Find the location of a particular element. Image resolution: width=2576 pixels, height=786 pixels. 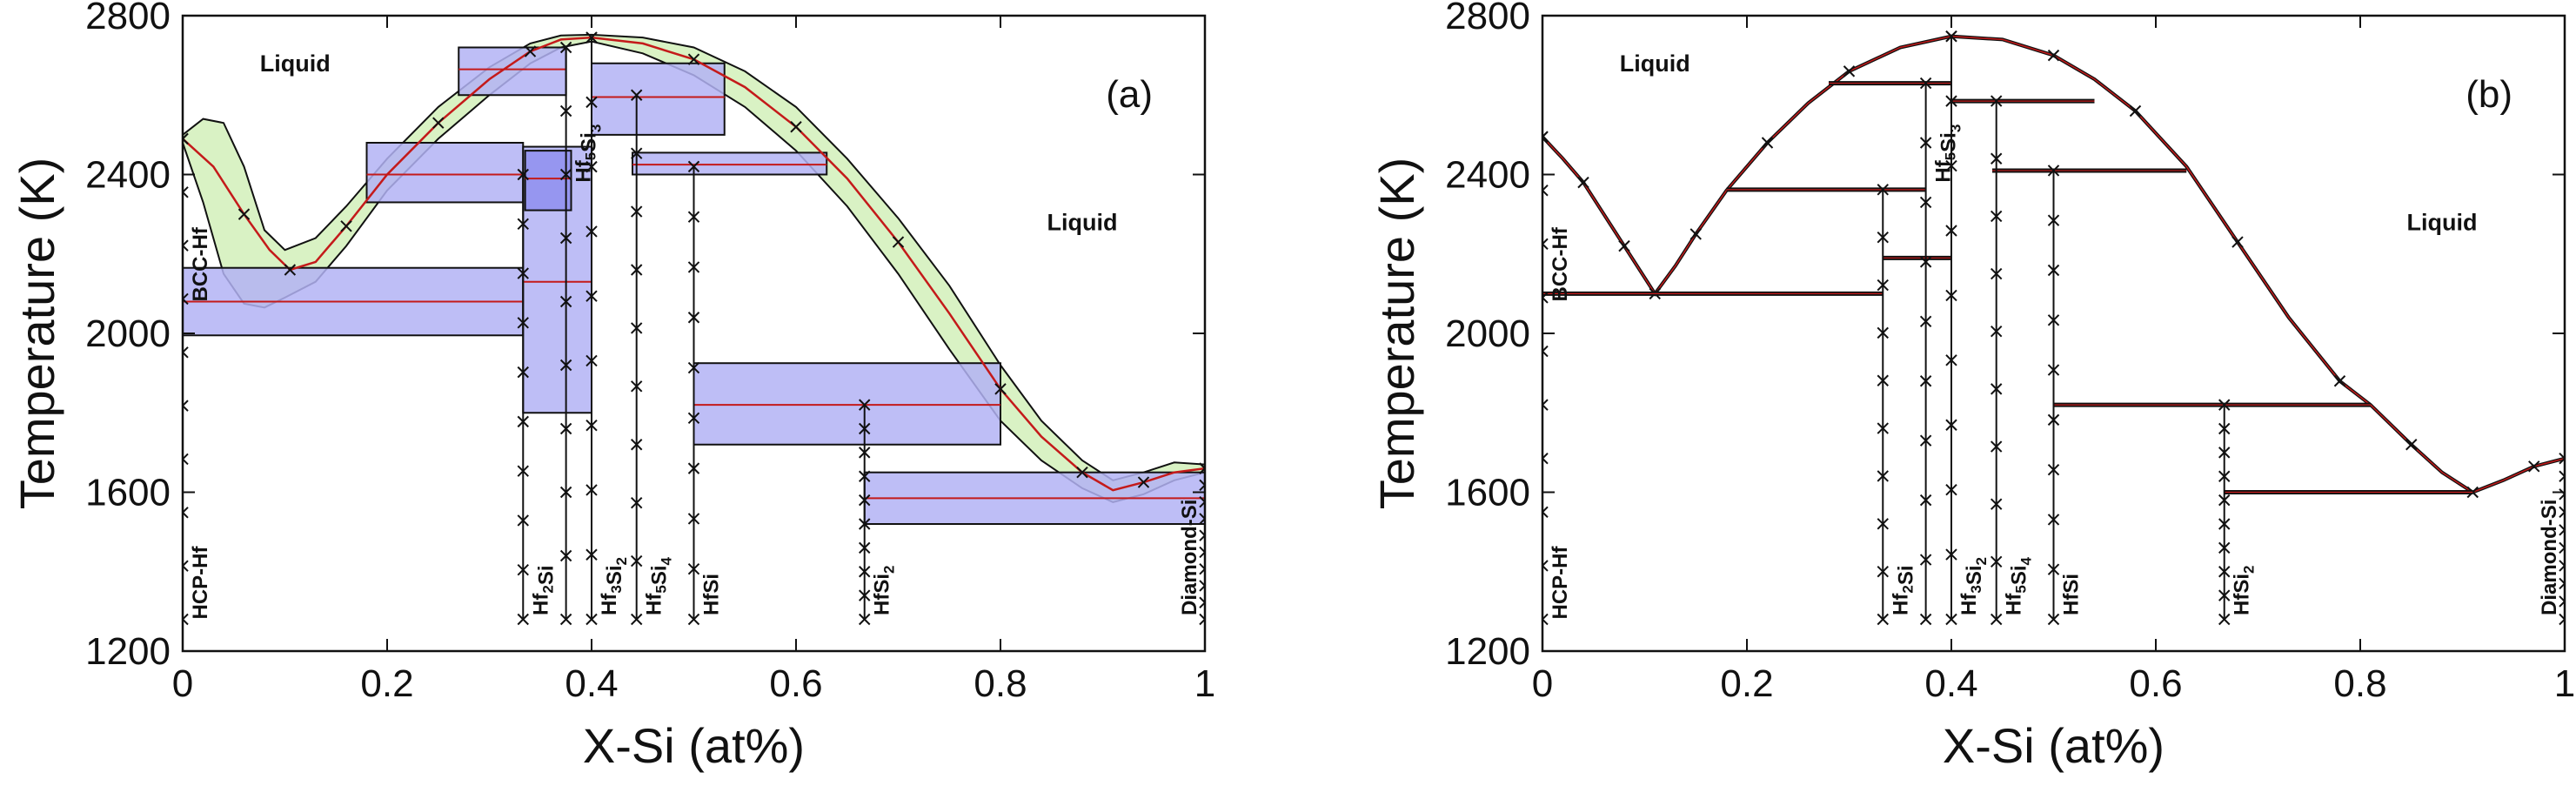

phase-label: Diamond-Si is located at coordinates (2549, 557).